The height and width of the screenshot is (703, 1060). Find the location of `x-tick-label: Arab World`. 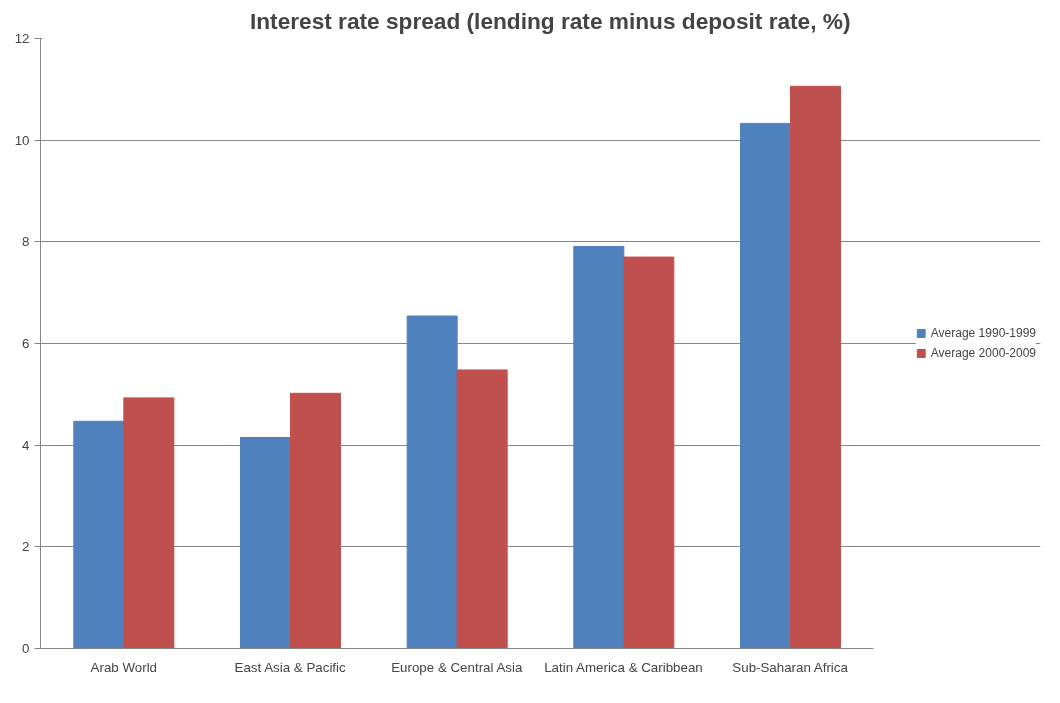

x-tick-label: Arab World is located at coordinates (124, 667).